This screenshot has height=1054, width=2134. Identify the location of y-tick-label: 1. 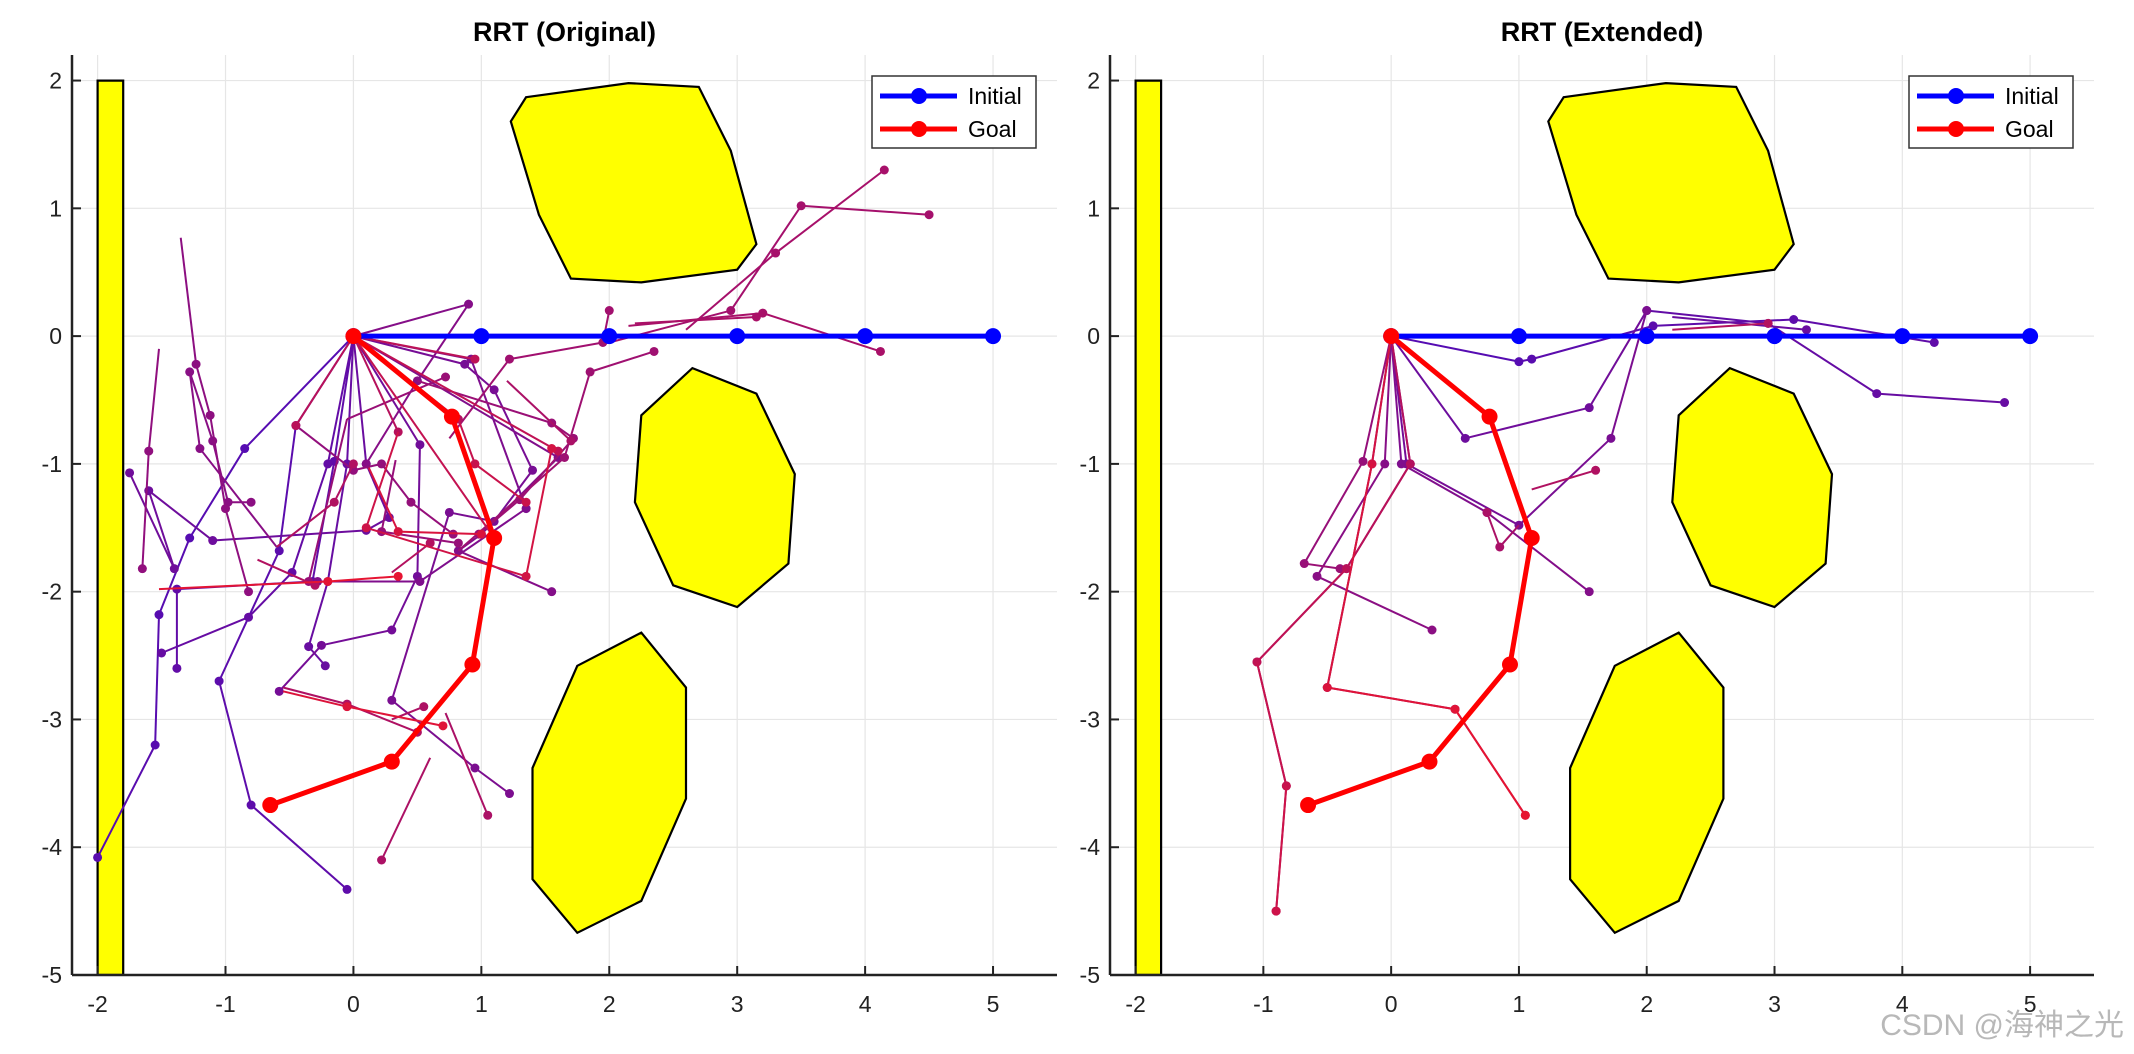
(55, 208).